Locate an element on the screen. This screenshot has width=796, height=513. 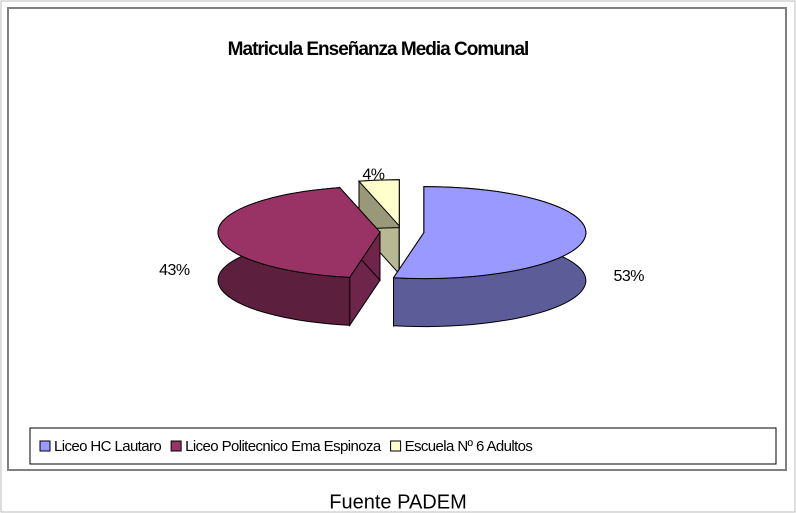
chart-title: Matricula Enseñanza Media Comunal is located at coordinates (378, 49).